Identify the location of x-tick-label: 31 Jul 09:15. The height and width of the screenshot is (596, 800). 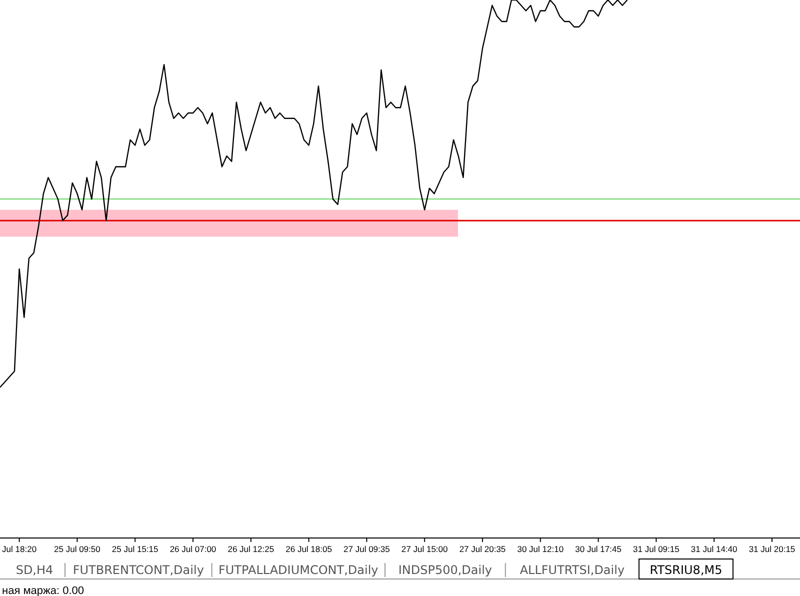
(656, 549).